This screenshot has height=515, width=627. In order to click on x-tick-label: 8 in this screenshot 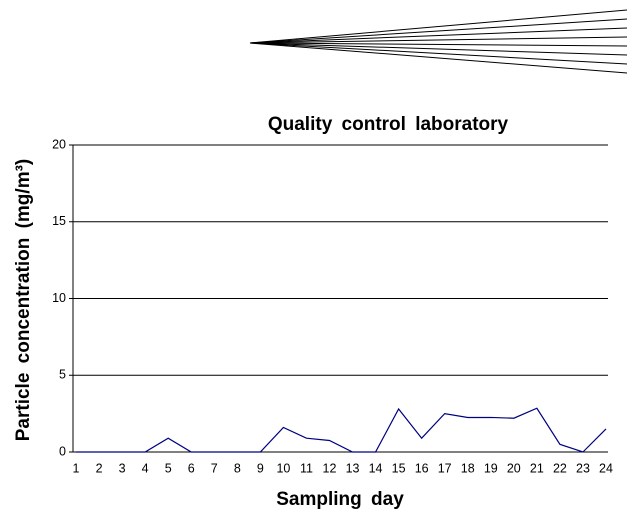, I will do `click(237, 468)`.